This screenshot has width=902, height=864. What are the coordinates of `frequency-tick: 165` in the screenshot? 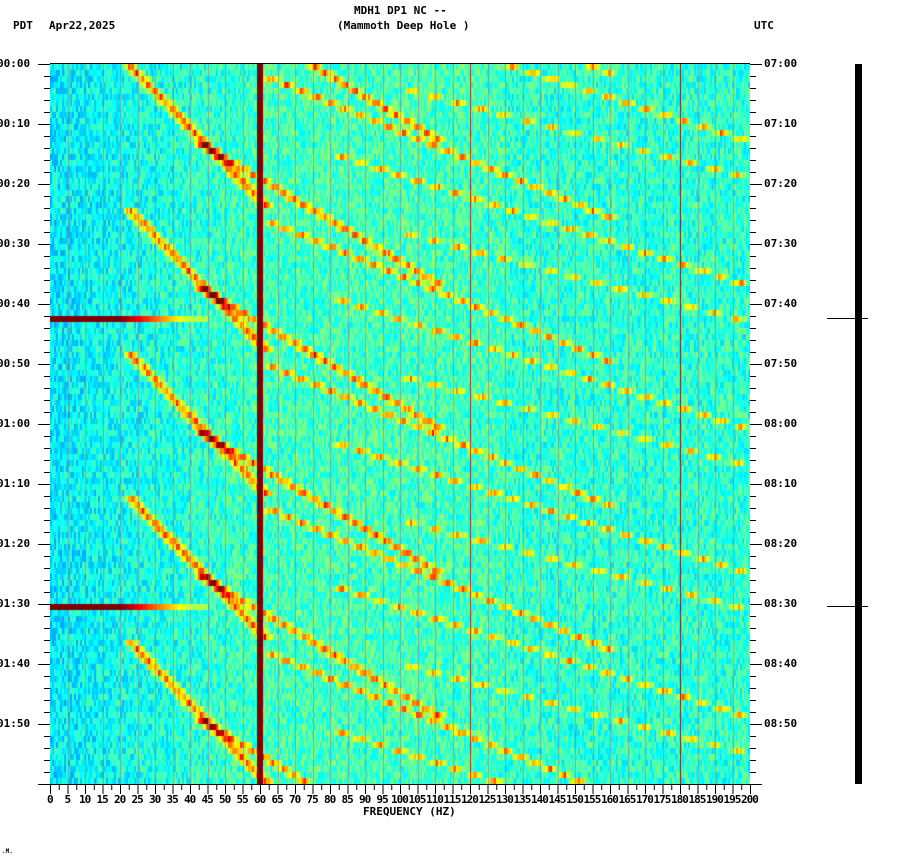 It's located at (627, 799).